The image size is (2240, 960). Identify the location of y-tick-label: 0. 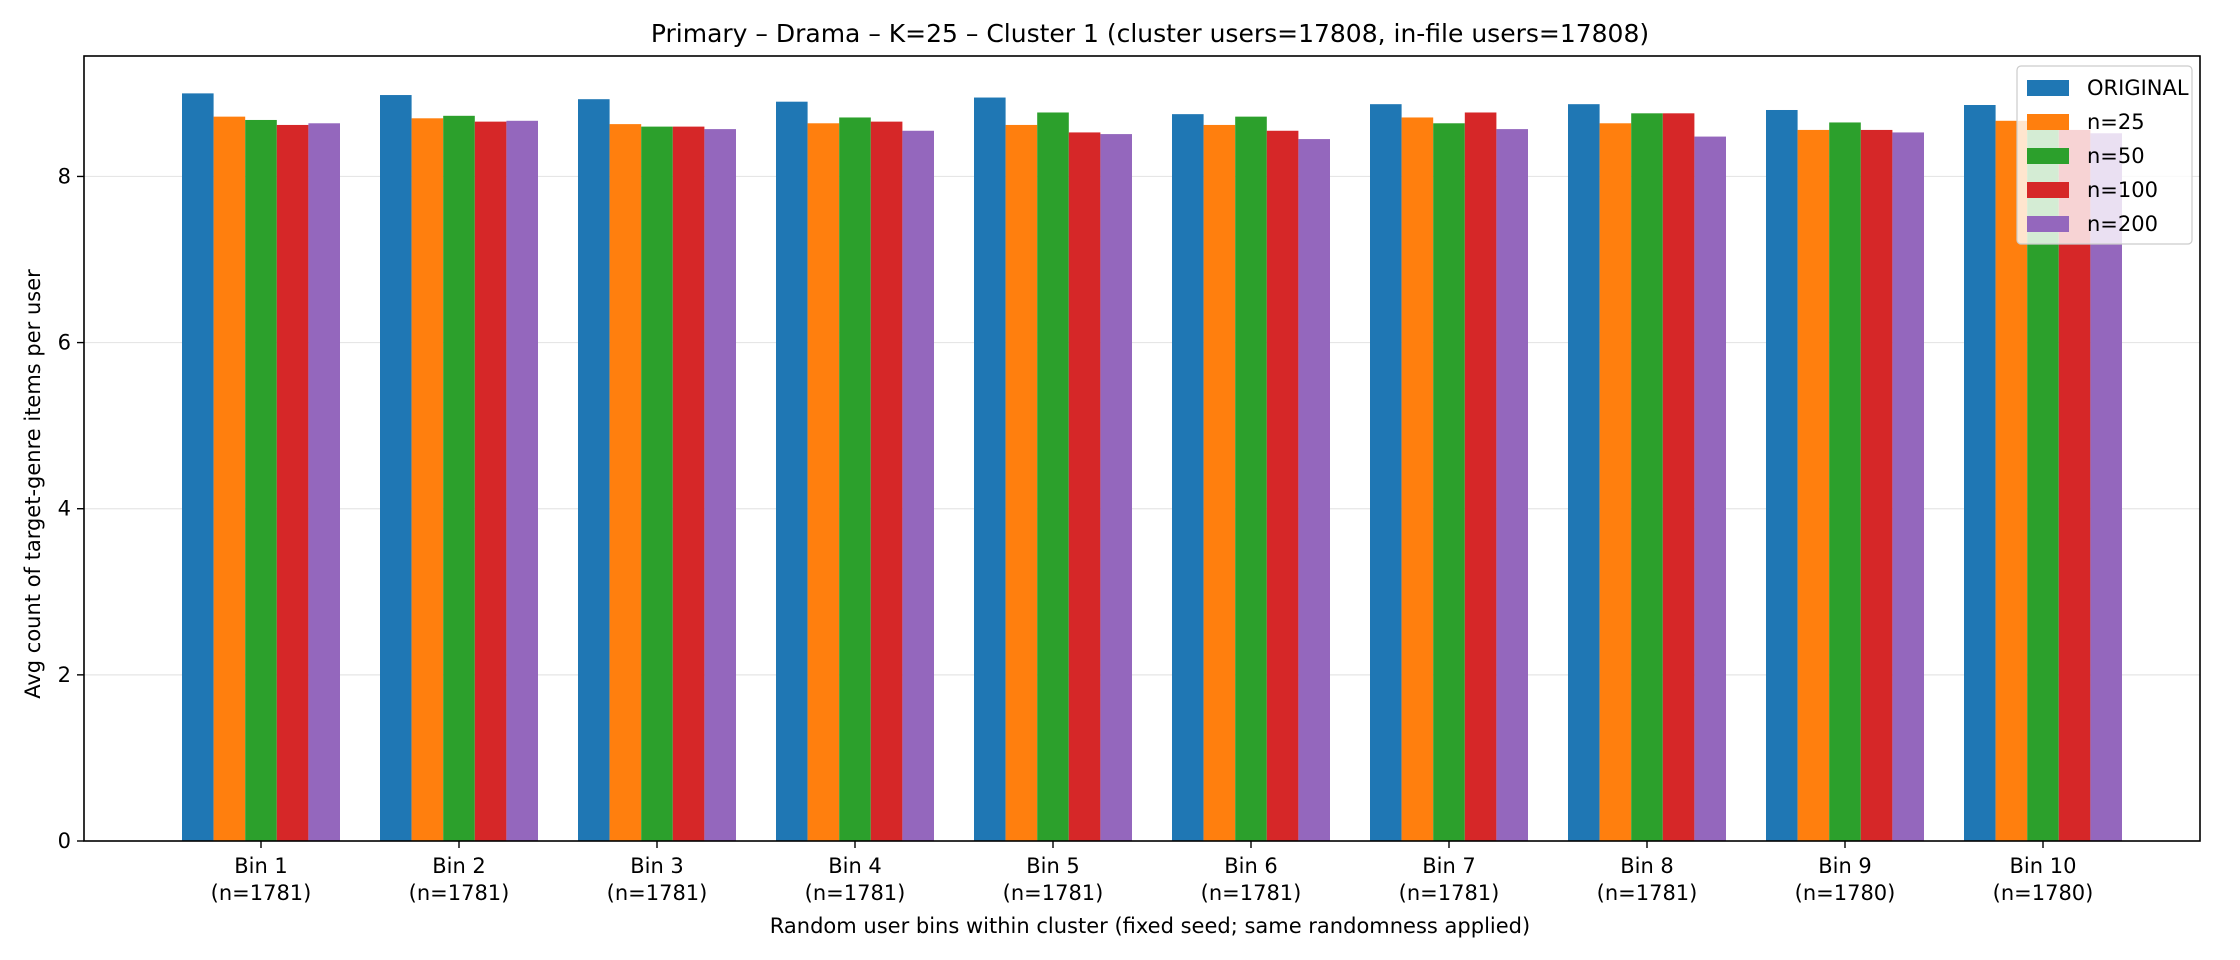
(64, 841).